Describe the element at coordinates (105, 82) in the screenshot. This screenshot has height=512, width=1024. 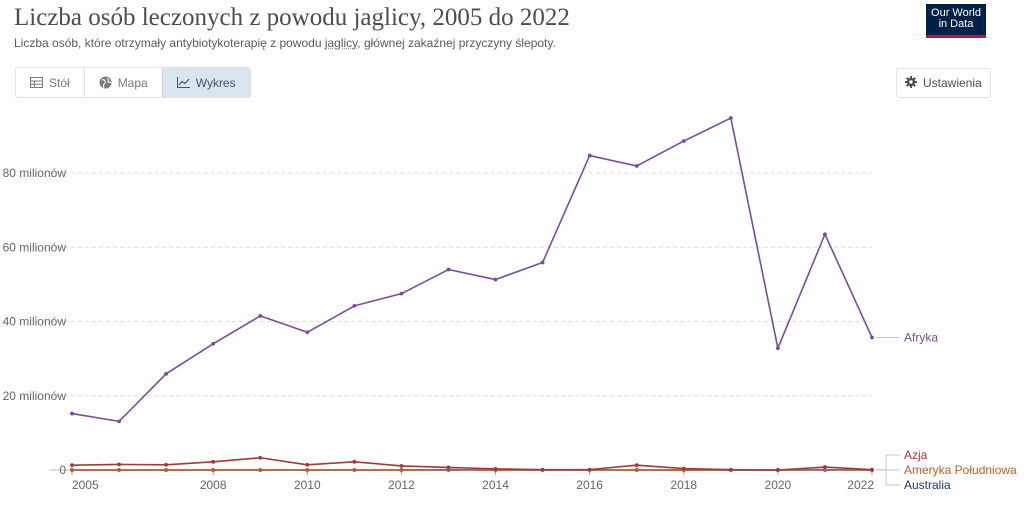
I see `globe-icon` at that location.